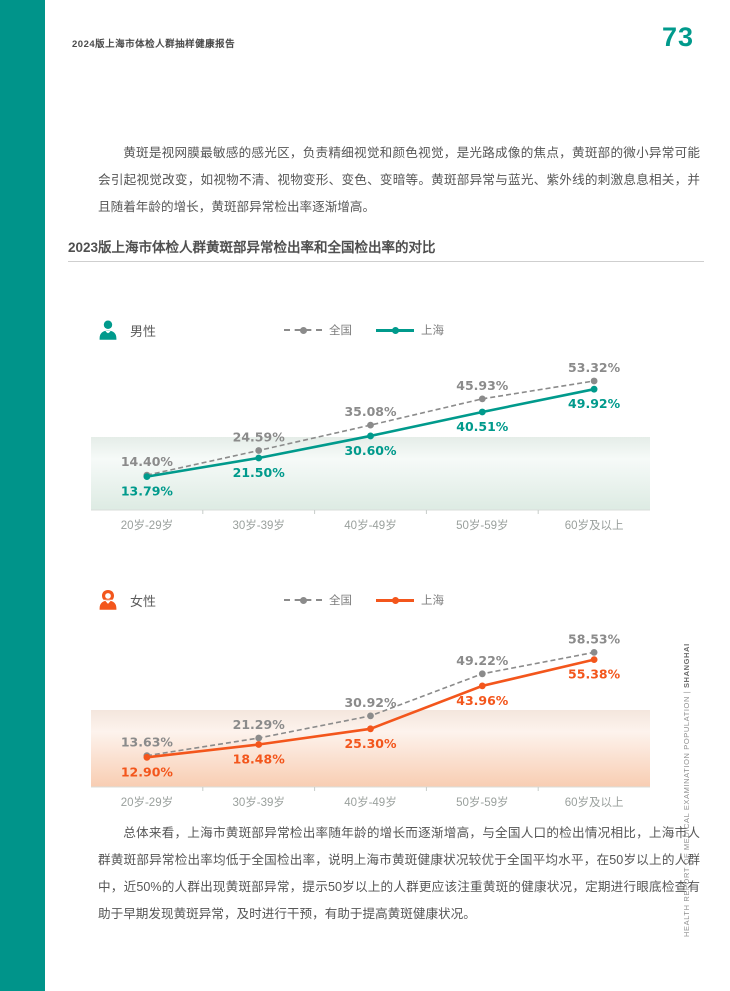 The height and width of the screenshot is (991, 730). What do you see at coordinates (370, 702) in the screenshot?
I see `value-label: 30.92%` at bounding box center [370, 702].